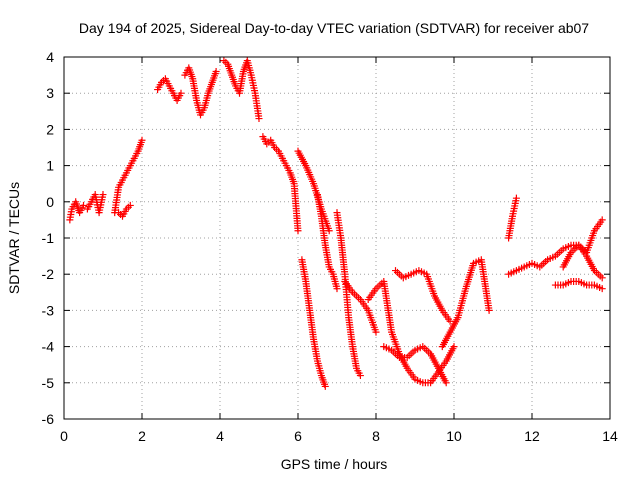 The height and width of the screenshot is (480, 640). I want to click on y-tick-label: 2, so click(50, 129).